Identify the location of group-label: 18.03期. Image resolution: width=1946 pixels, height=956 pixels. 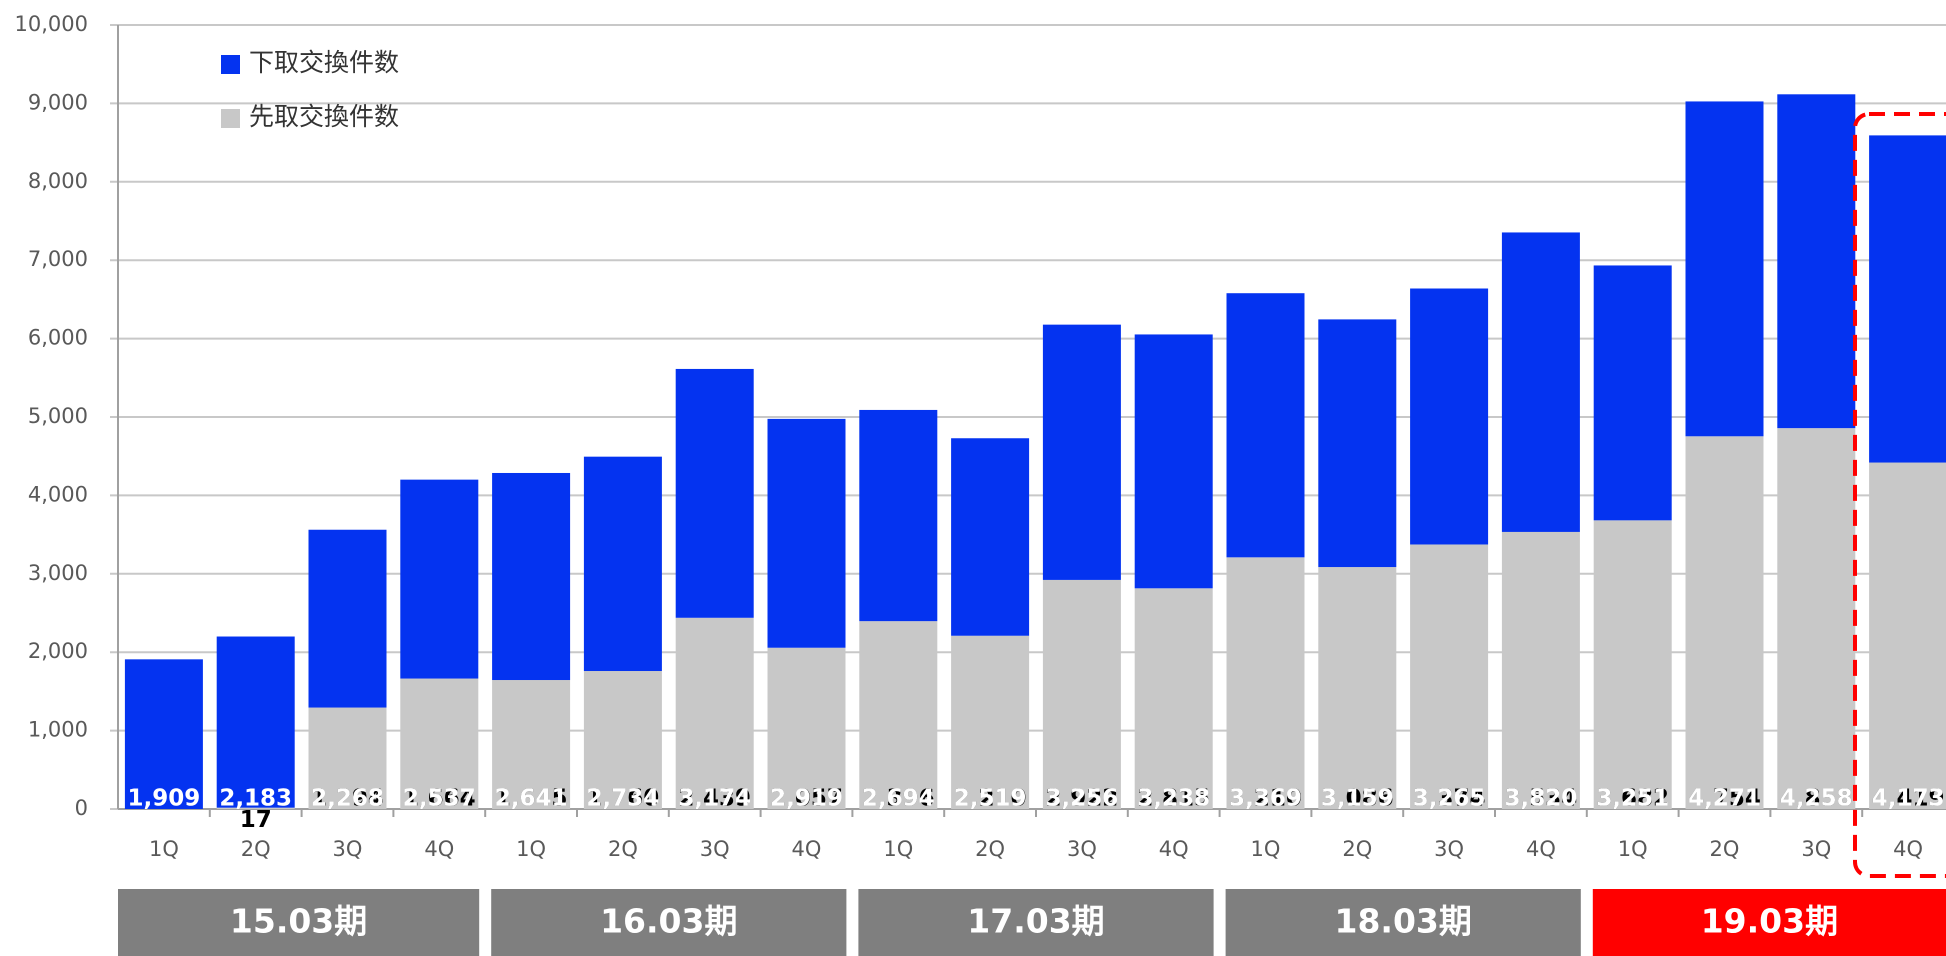
(1403, 921).